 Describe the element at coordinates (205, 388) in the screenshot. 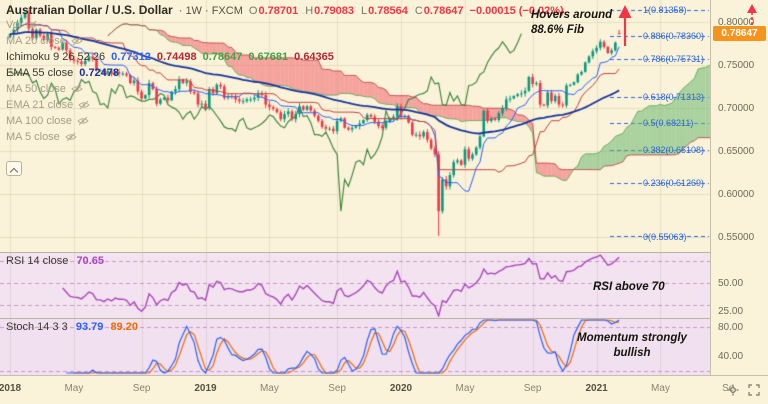

I see `time-tick: 2019` at that location.